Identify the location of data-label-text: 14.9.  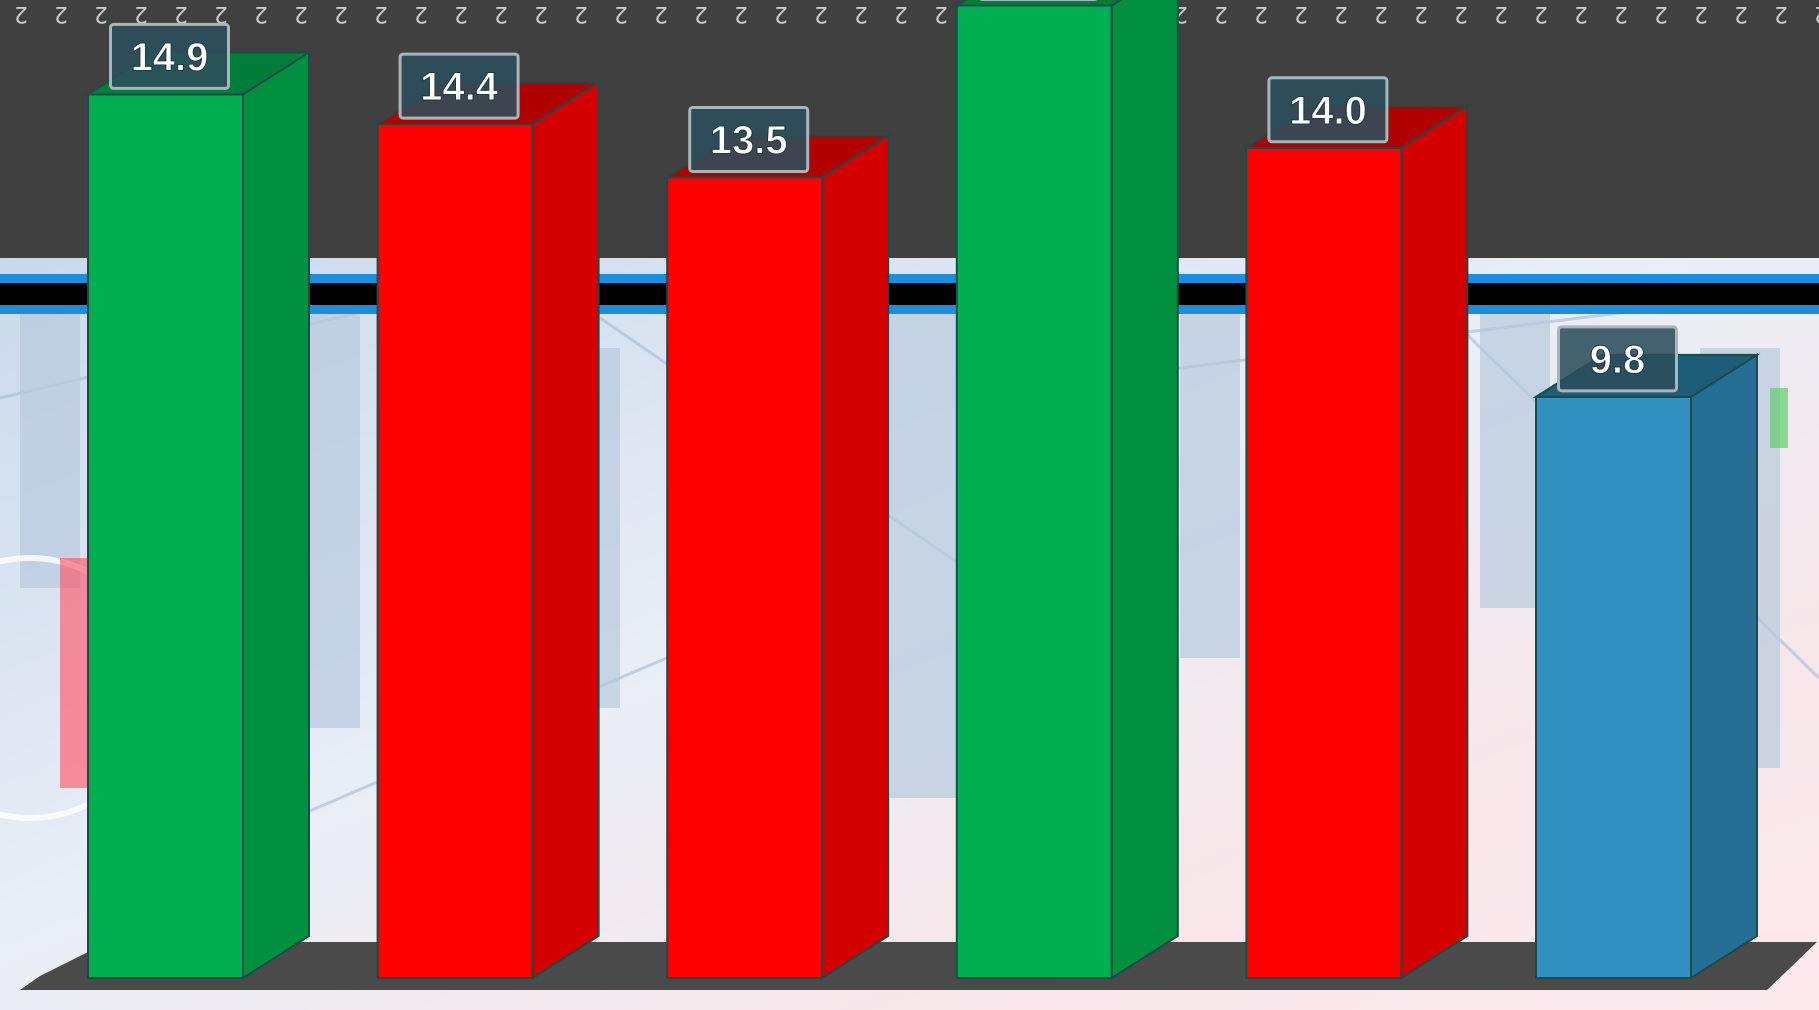
(170, 57).